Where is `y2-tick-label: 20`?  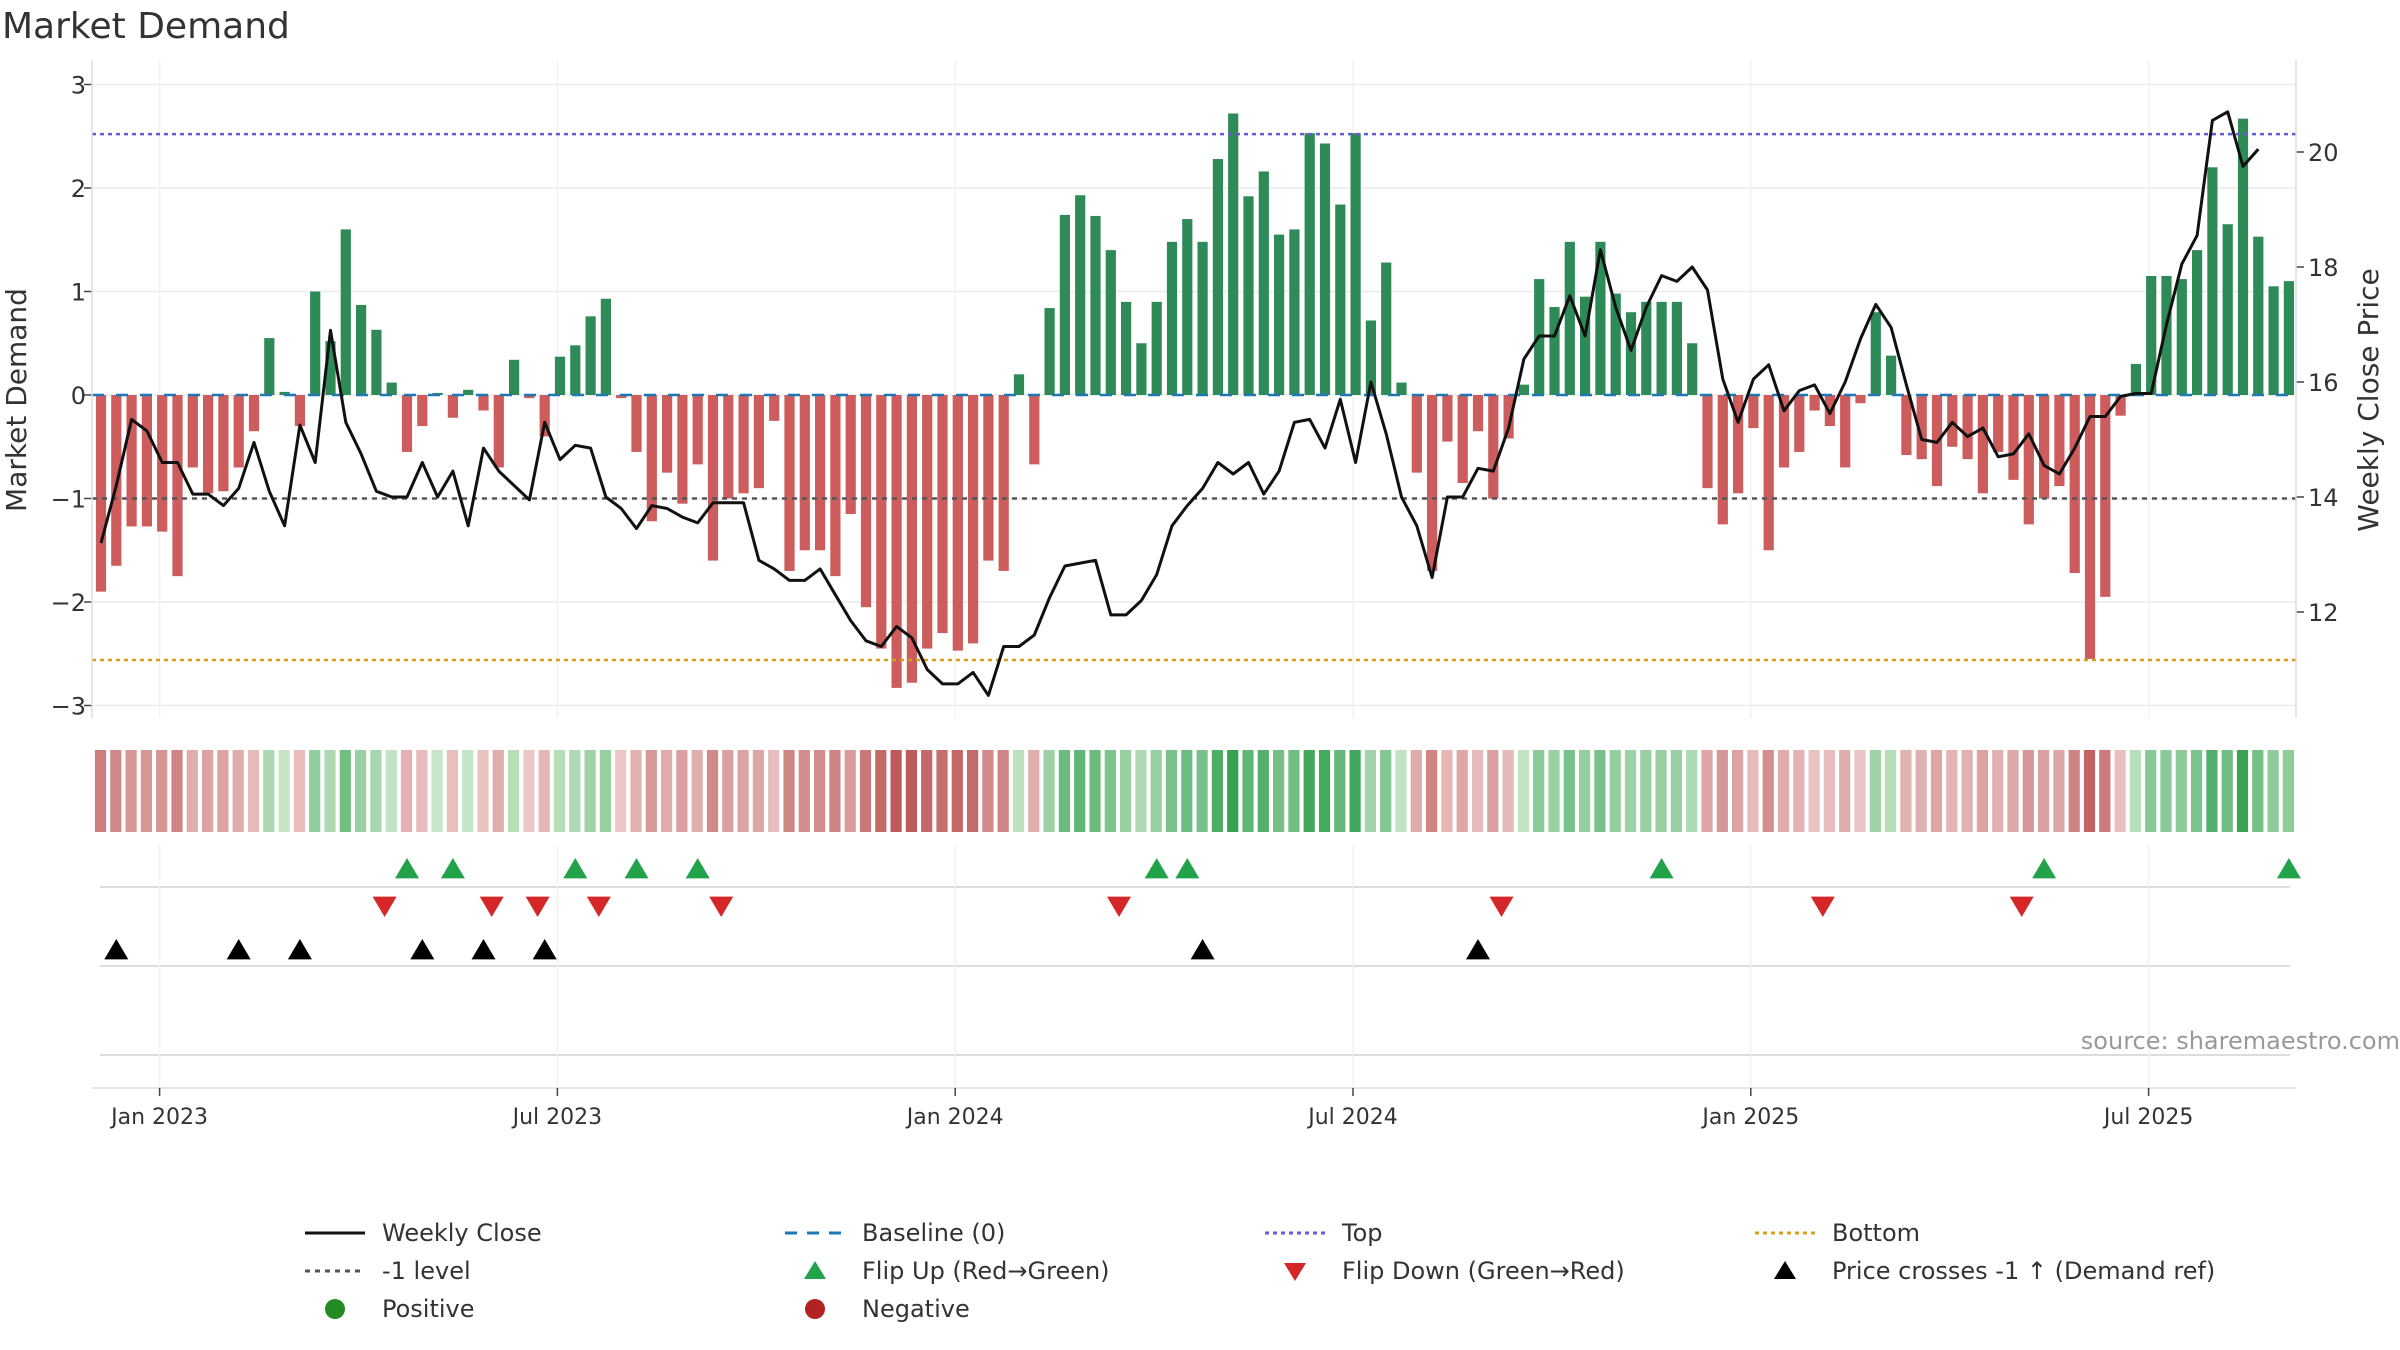
y2-tick-label: 20 is located at coordinates (2323, 153).